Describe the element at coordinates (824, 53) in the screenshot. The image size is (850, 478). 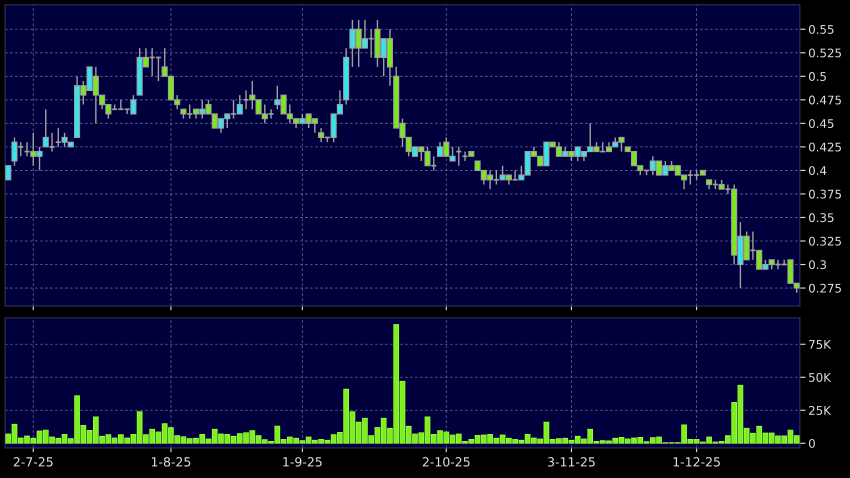
I see `y-tick-label: 0.525` at that location.